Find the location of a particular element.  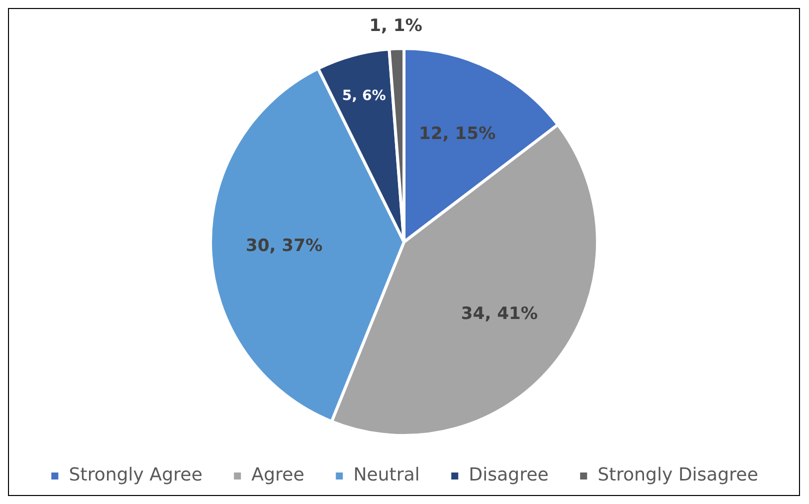

data-label: 12, 15% is located at coordinates (457, 134).